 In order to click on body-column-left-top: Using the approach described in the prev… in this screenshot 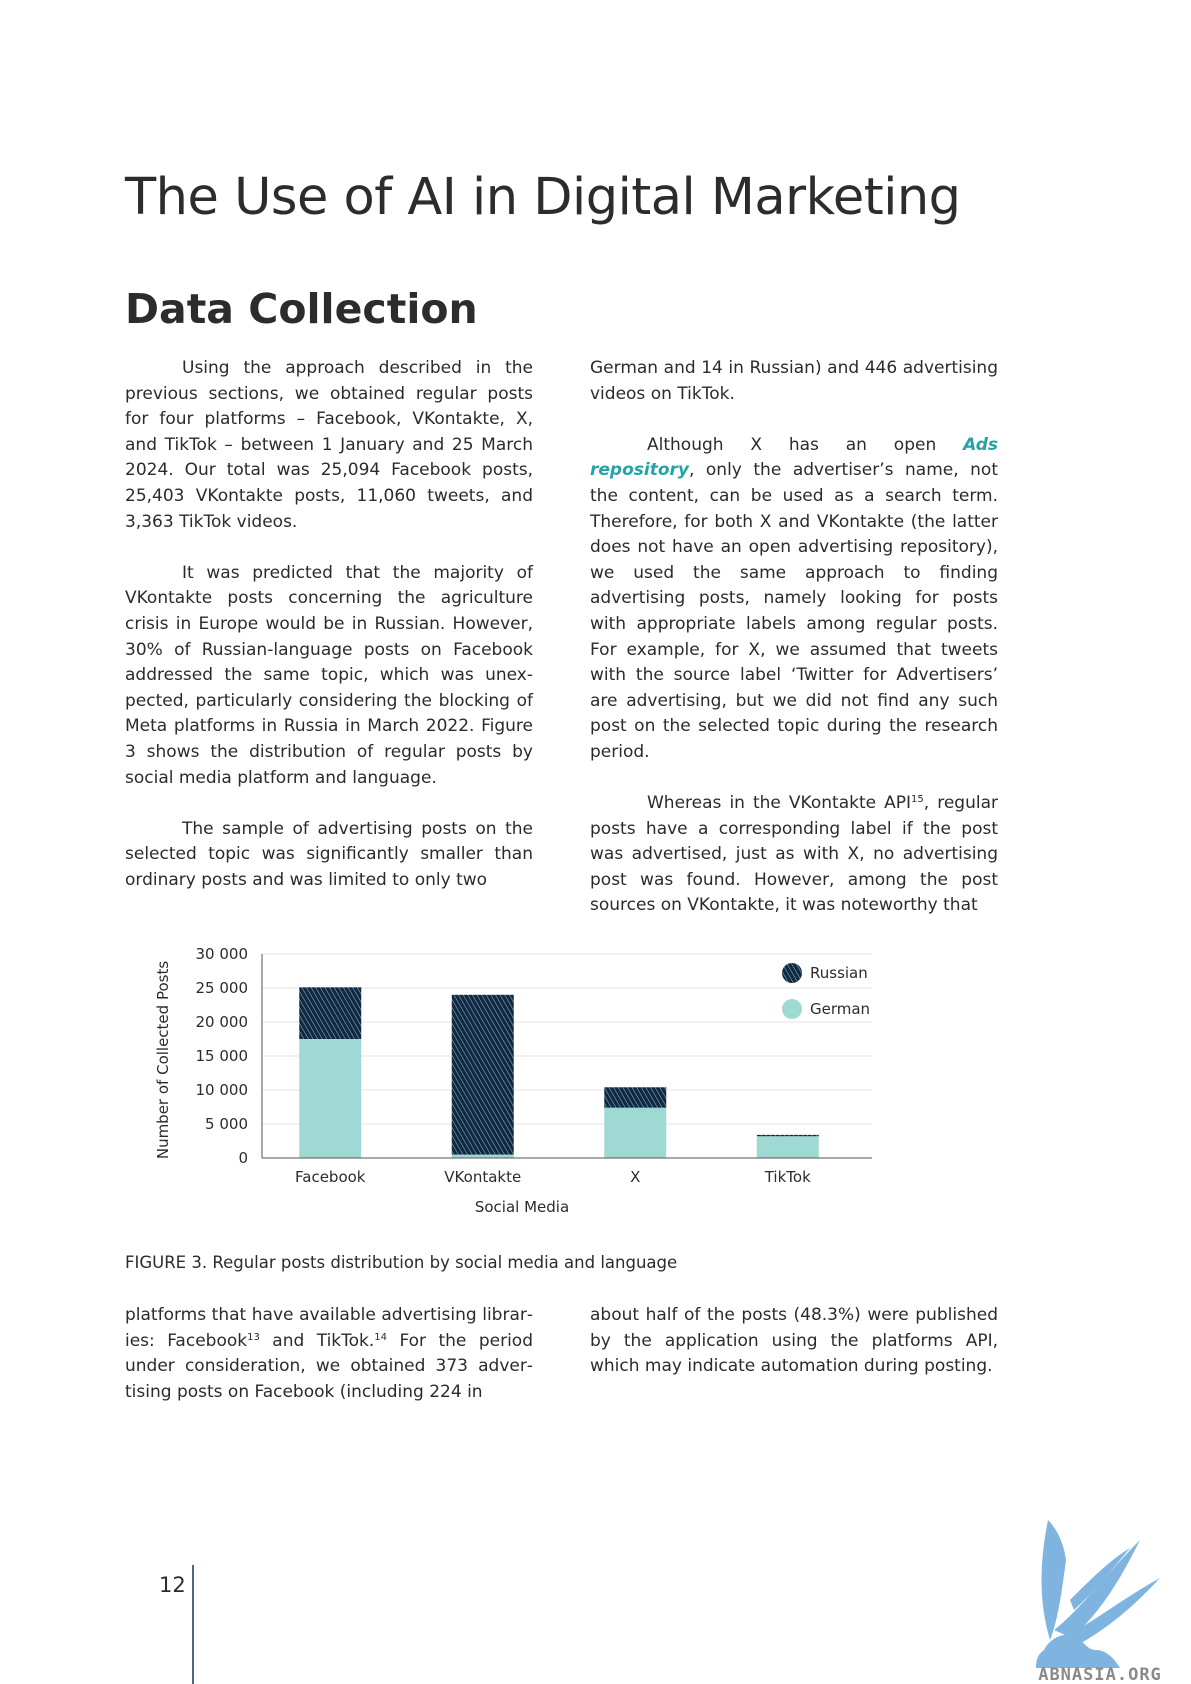, I will do `click(329, 624)`.